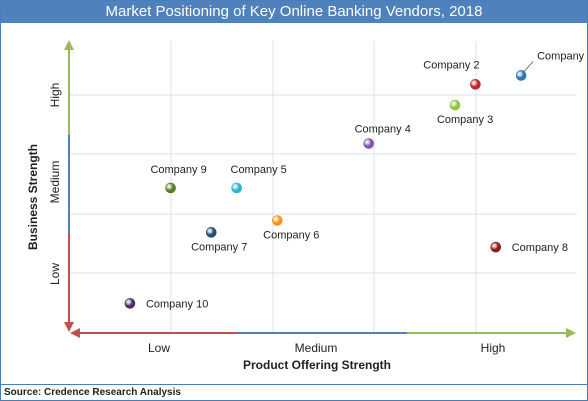 Image resolution: width=588 pixels, height=401 pixels. I want to click on data-point-group: Company 7, so click(219, 240).